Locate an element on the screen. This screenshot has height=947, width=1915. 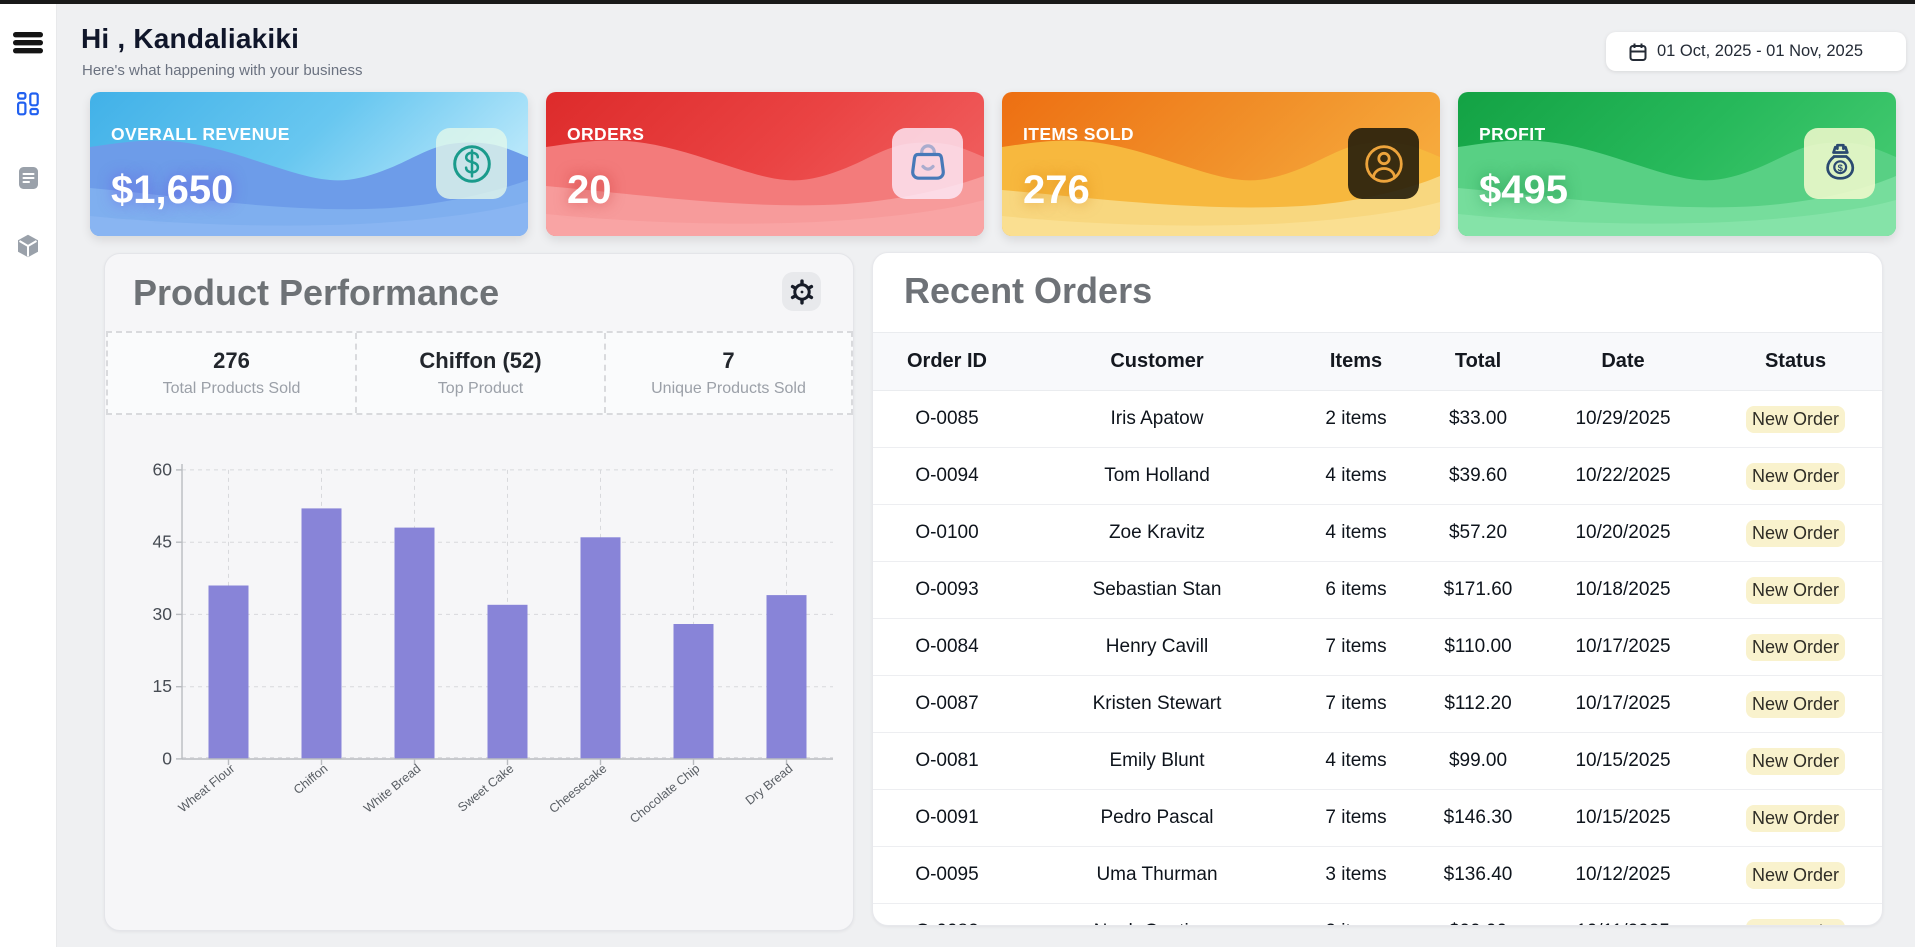
svg-text: Wheat Flour is located at coordinates (207, 788).